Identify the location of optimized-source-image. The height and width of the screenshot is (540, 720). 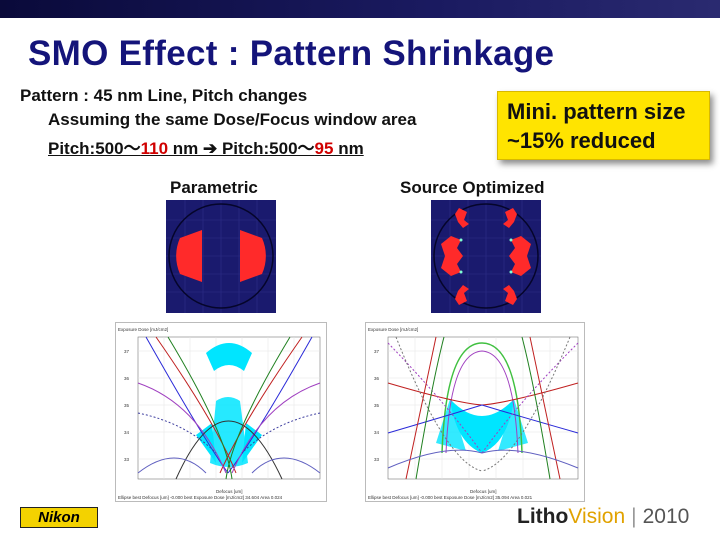
(486, 256).